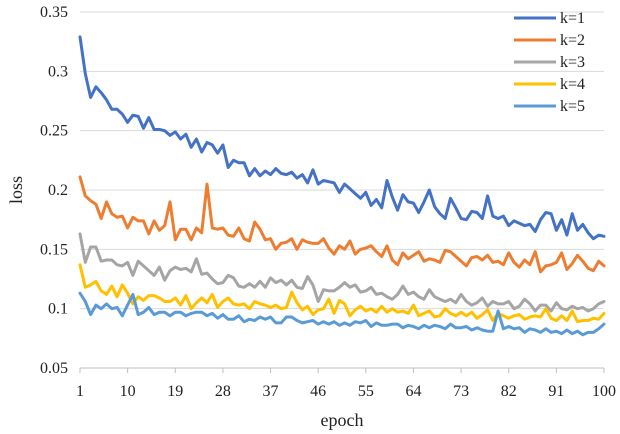 The height and width of the screenshot is (434, 620). Describe the element at coordinates (318, 391) in the screenshot. I see `x-tick-label: 46` at that location.